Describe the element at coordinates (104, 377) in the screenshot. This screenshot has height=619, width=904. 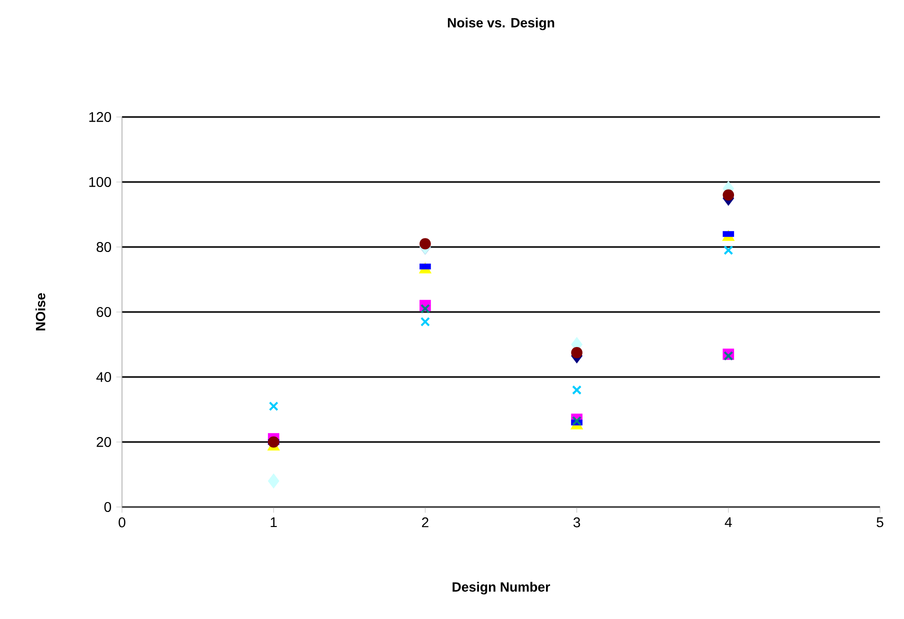
I see `y-tick-label: 40` at that location.